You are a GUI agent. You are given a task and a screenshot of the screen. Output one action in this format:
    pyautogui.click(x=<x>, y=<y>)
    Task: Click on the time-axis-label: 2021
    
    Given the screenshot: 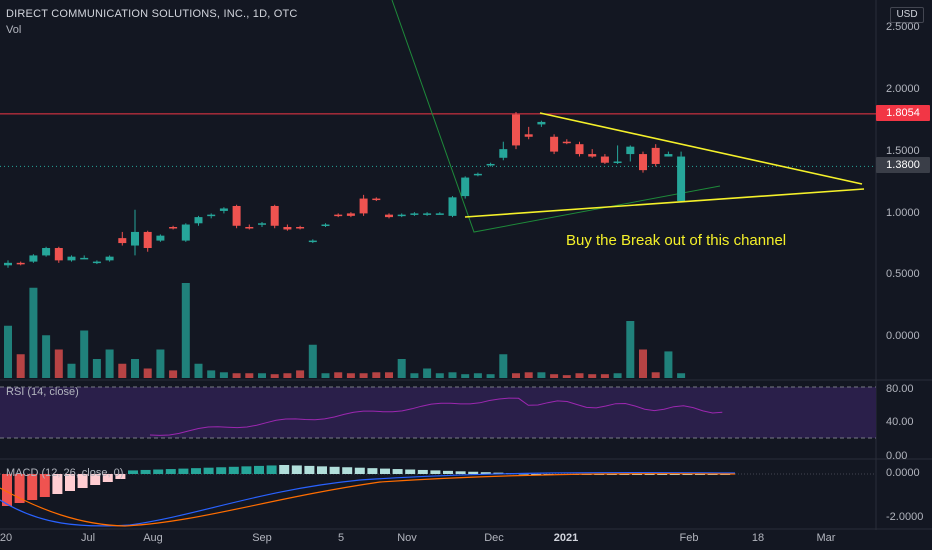 What is the action you would take?
    pyautogui.click(x=566, y=538)
    